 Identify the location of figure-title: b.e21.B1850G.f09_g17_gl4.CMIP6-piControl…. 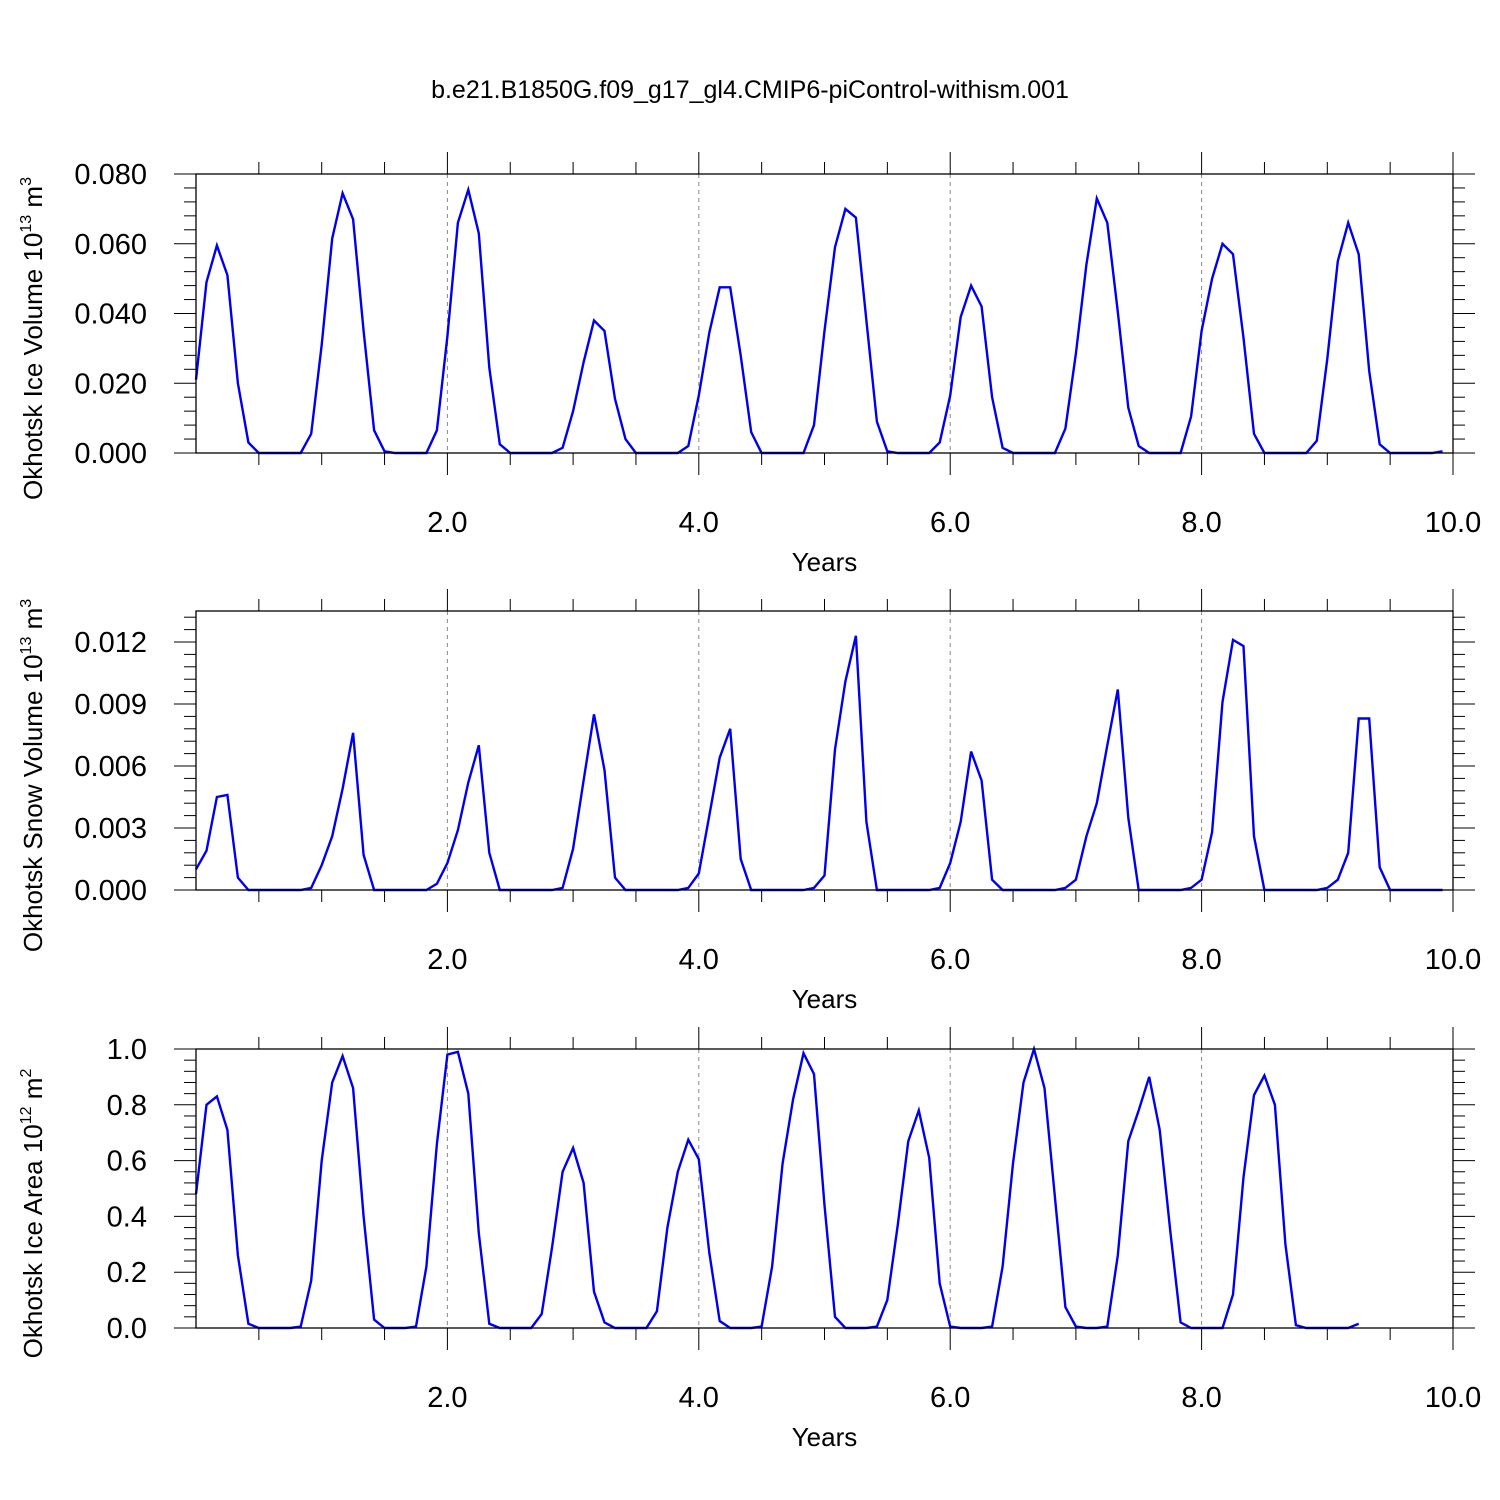
(750, 90).